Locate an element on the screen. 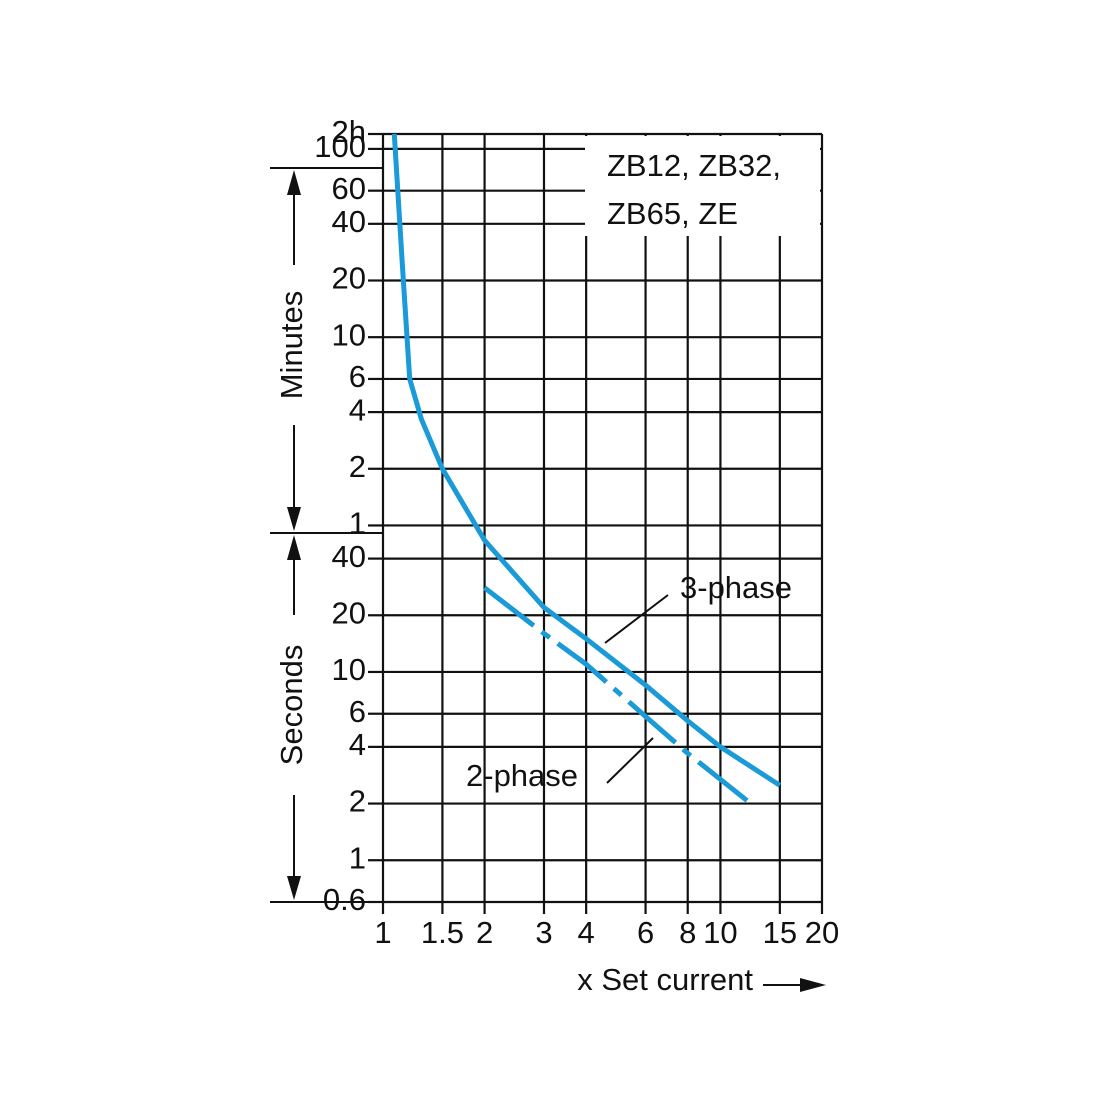 Image resolution: width=1100 pixels, height=1100 pixels. chart-title: ZB12, ZB32, is located at coordinates (694, 165).